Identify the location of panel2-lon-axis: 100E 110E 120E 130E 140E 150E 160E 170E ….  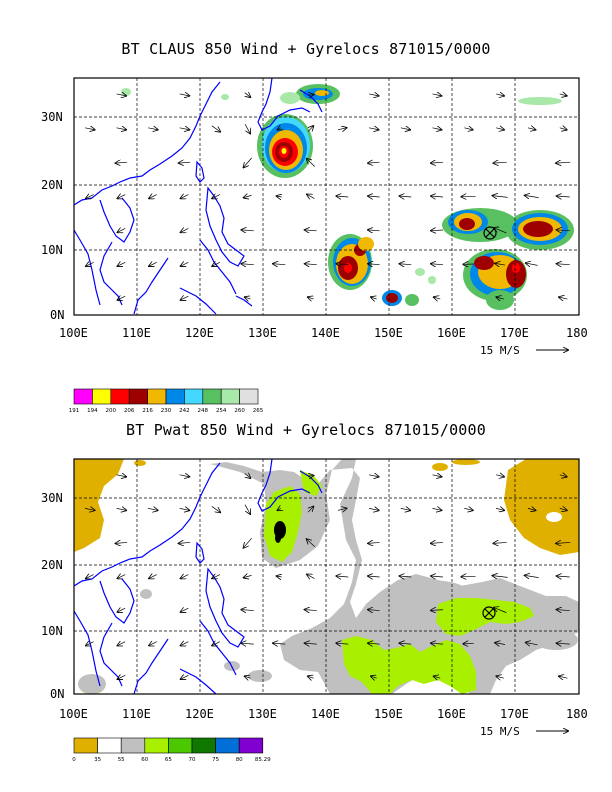
(323, 714).